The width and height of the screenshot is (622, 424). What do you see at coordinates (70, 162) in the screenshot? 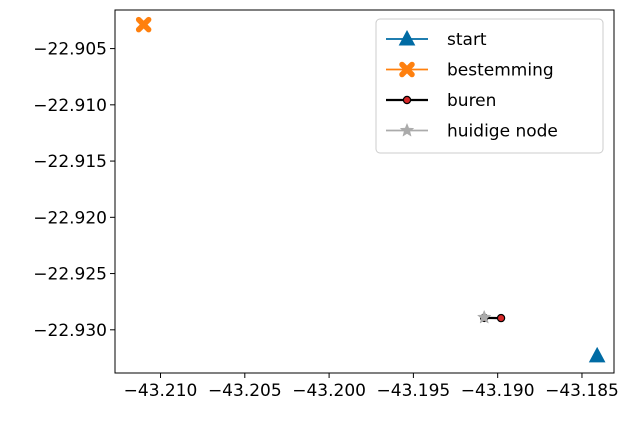
I see `y-tick-label: −22.915` at bounding box center [70, 162].